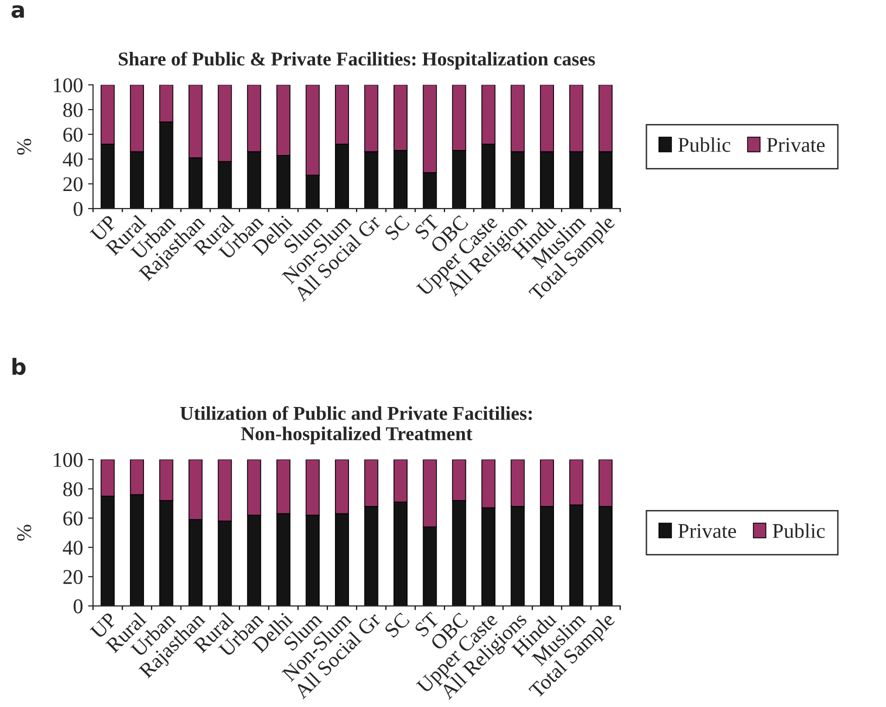  I want to click on text: a, so click(18, 11).